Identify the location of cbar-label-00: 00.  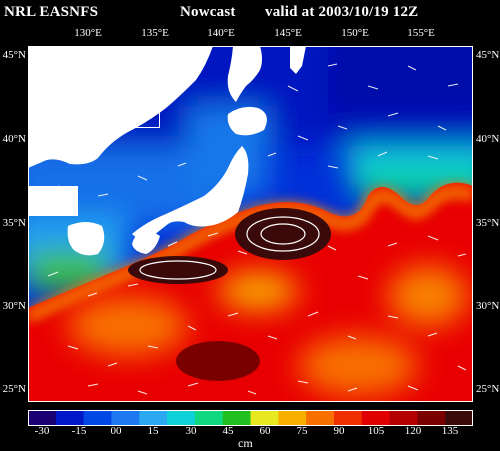
(116, 431).